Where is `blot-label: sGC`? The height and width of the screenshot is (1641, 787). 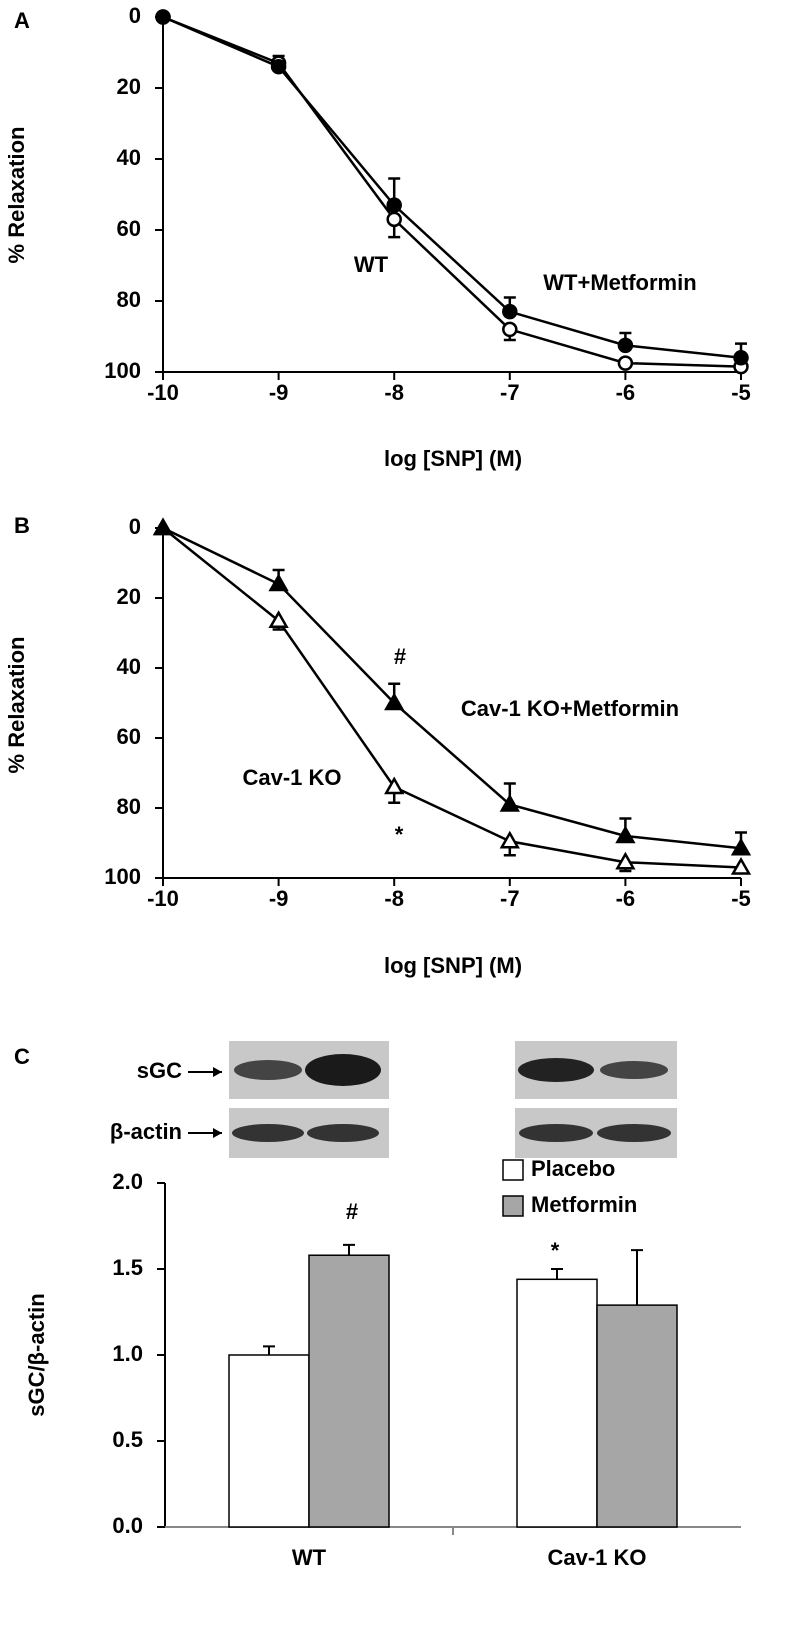
blot-label: sGC is located at coordinates (159, 1070).